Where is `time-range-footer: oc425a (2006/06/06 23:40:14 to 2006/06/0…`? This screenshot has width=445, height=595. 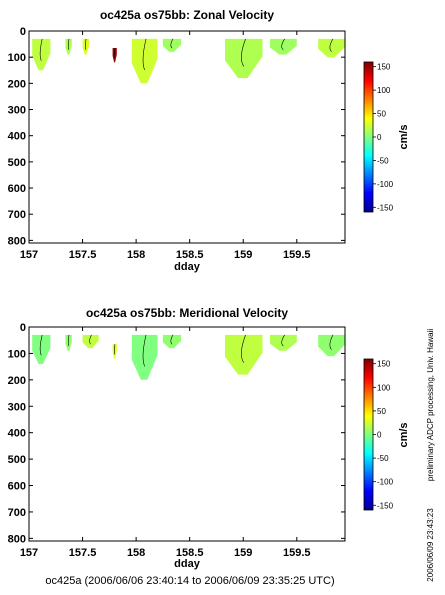
time-range-footer: oc425a (2006/06/06 23:40:14 to 2006/06/0… is located at coordinates (189, 581).